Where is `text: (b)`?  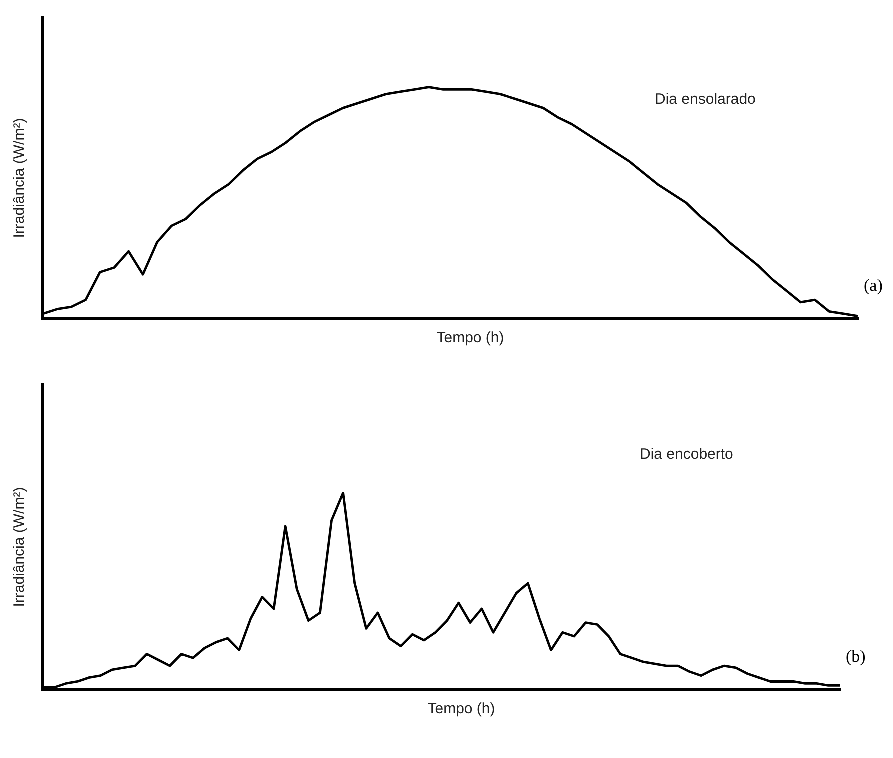 text: (b) is located at coordinates (856, 656).